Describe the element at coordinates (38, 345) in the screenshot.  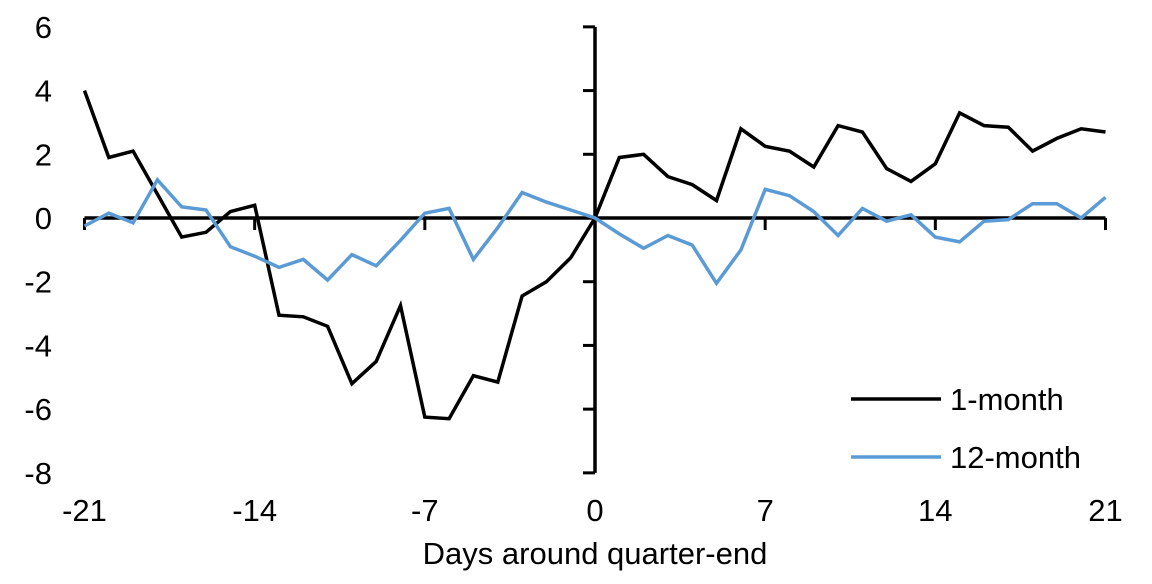
I see `y-tick-label: -4` at that location.